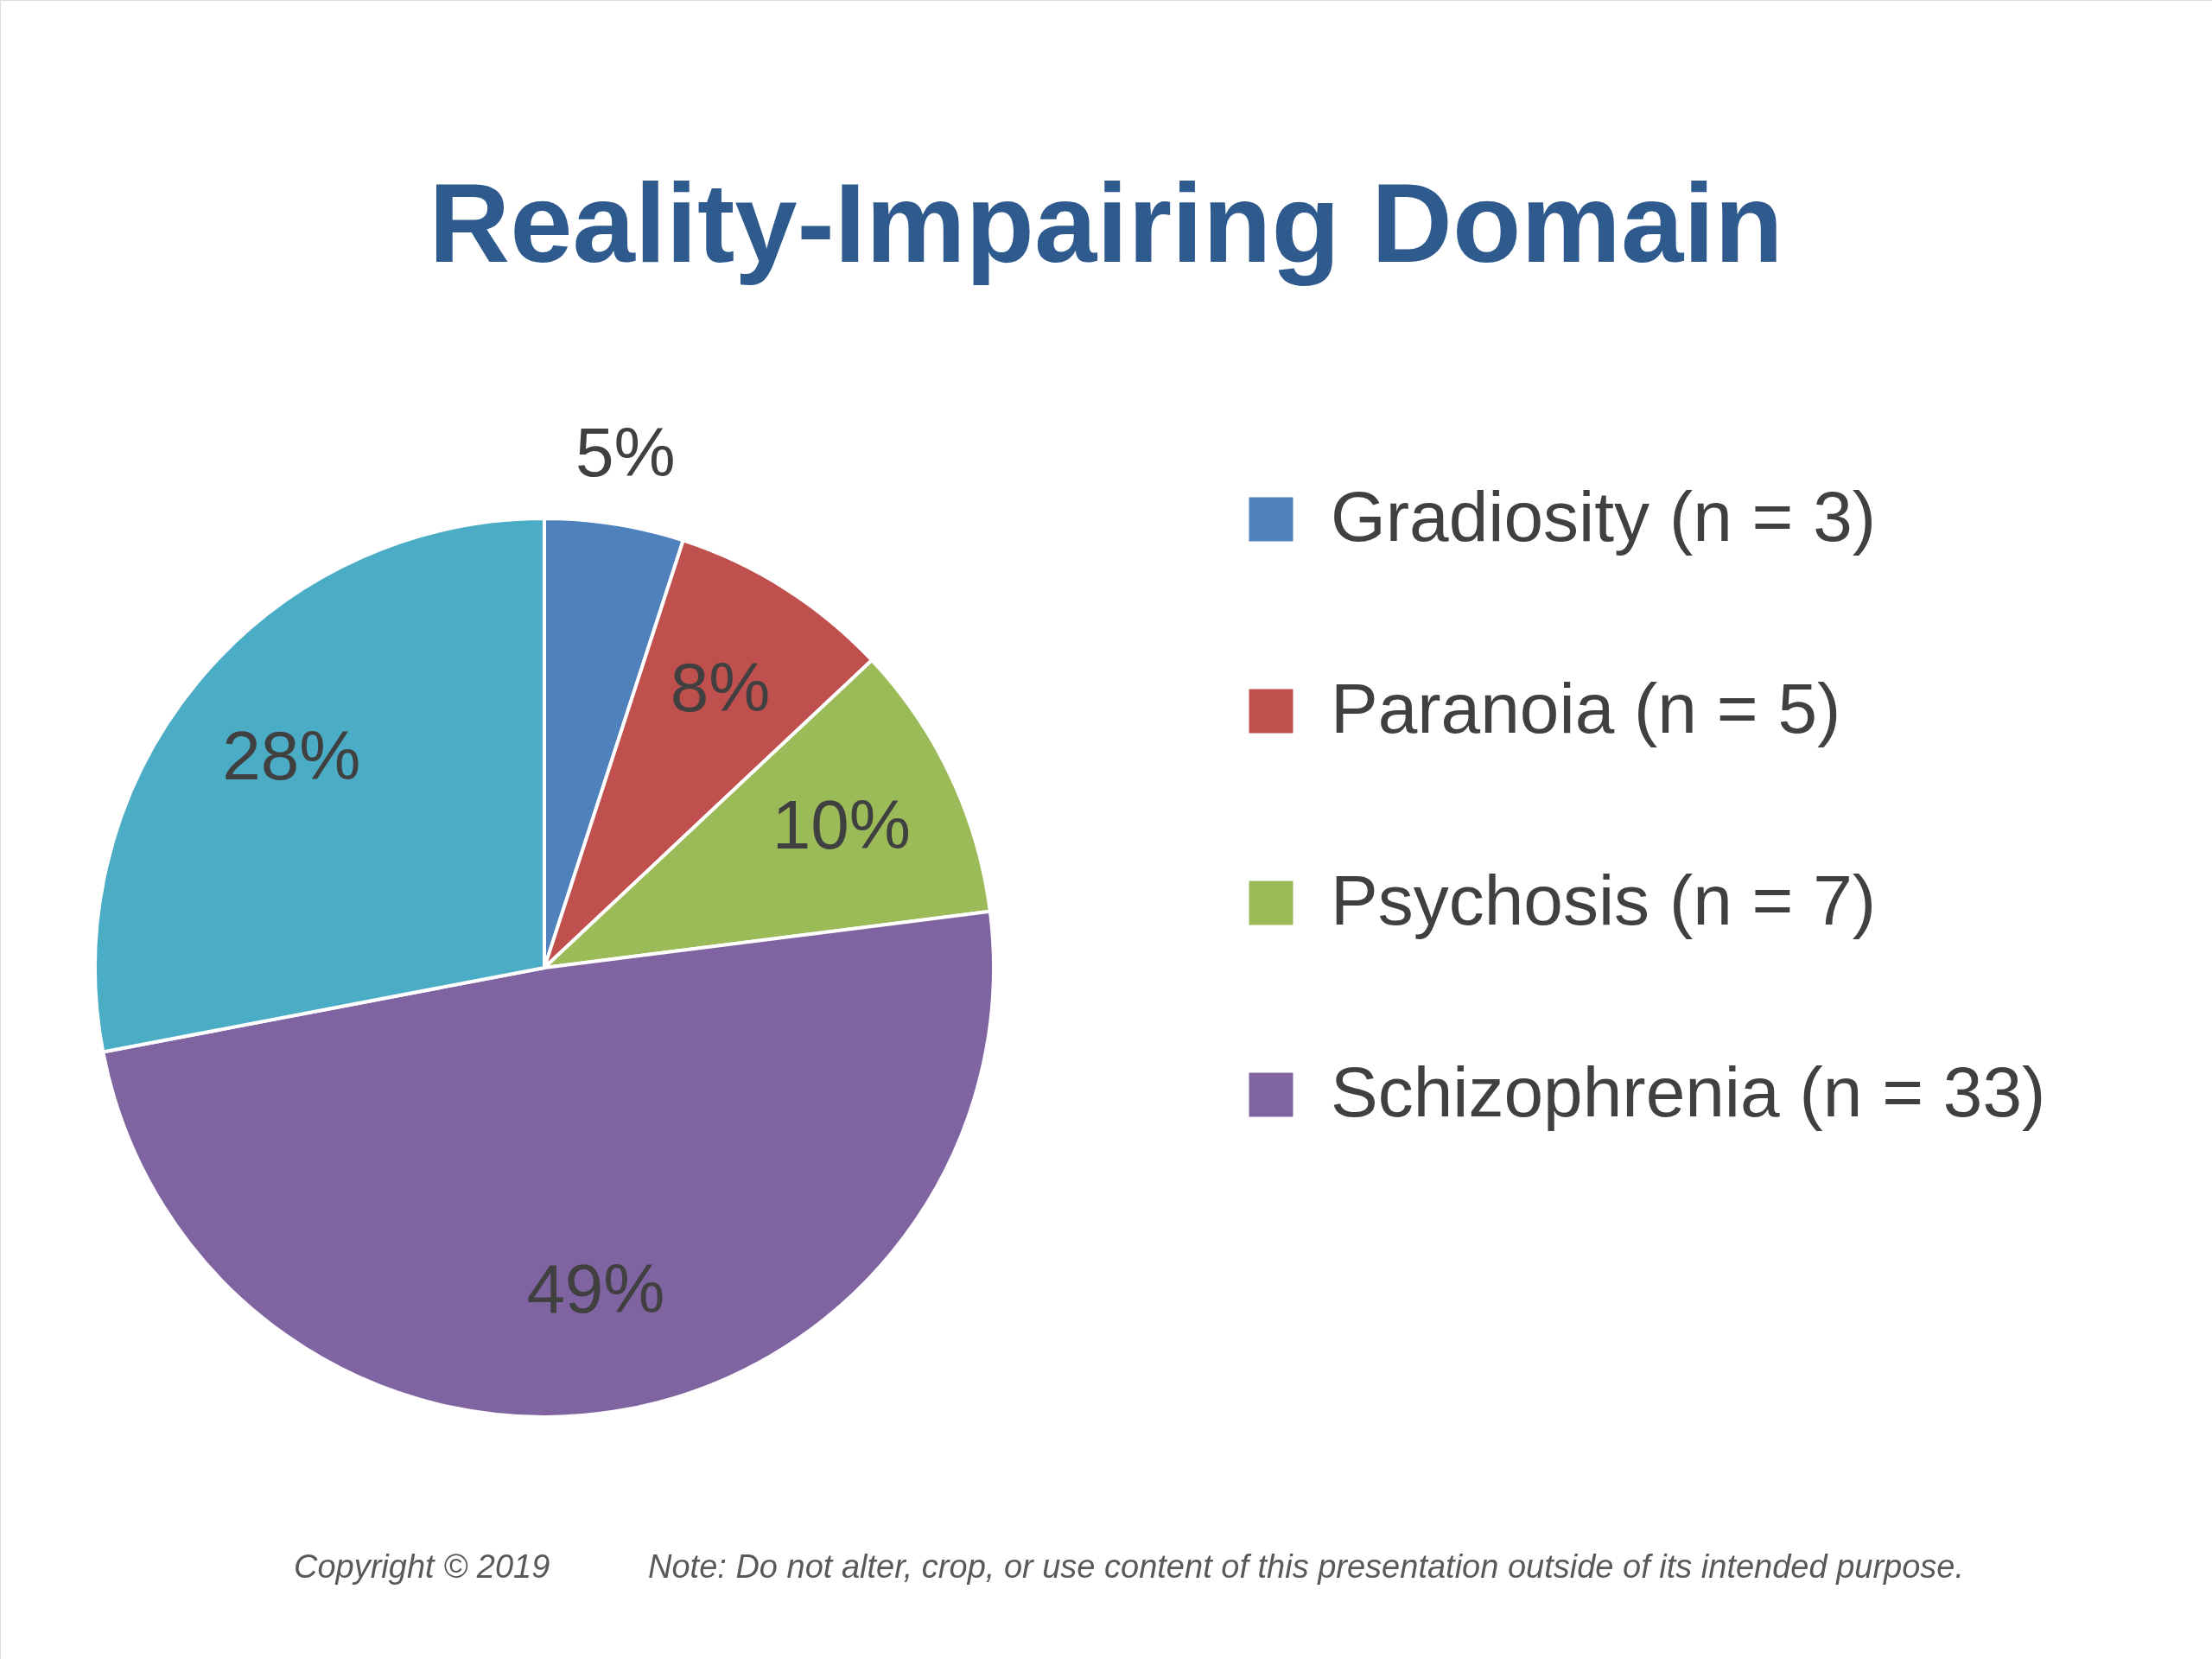 This screenshot has width=2212, height=1659. I want to click on data-label: 5%, so click(625, 453).